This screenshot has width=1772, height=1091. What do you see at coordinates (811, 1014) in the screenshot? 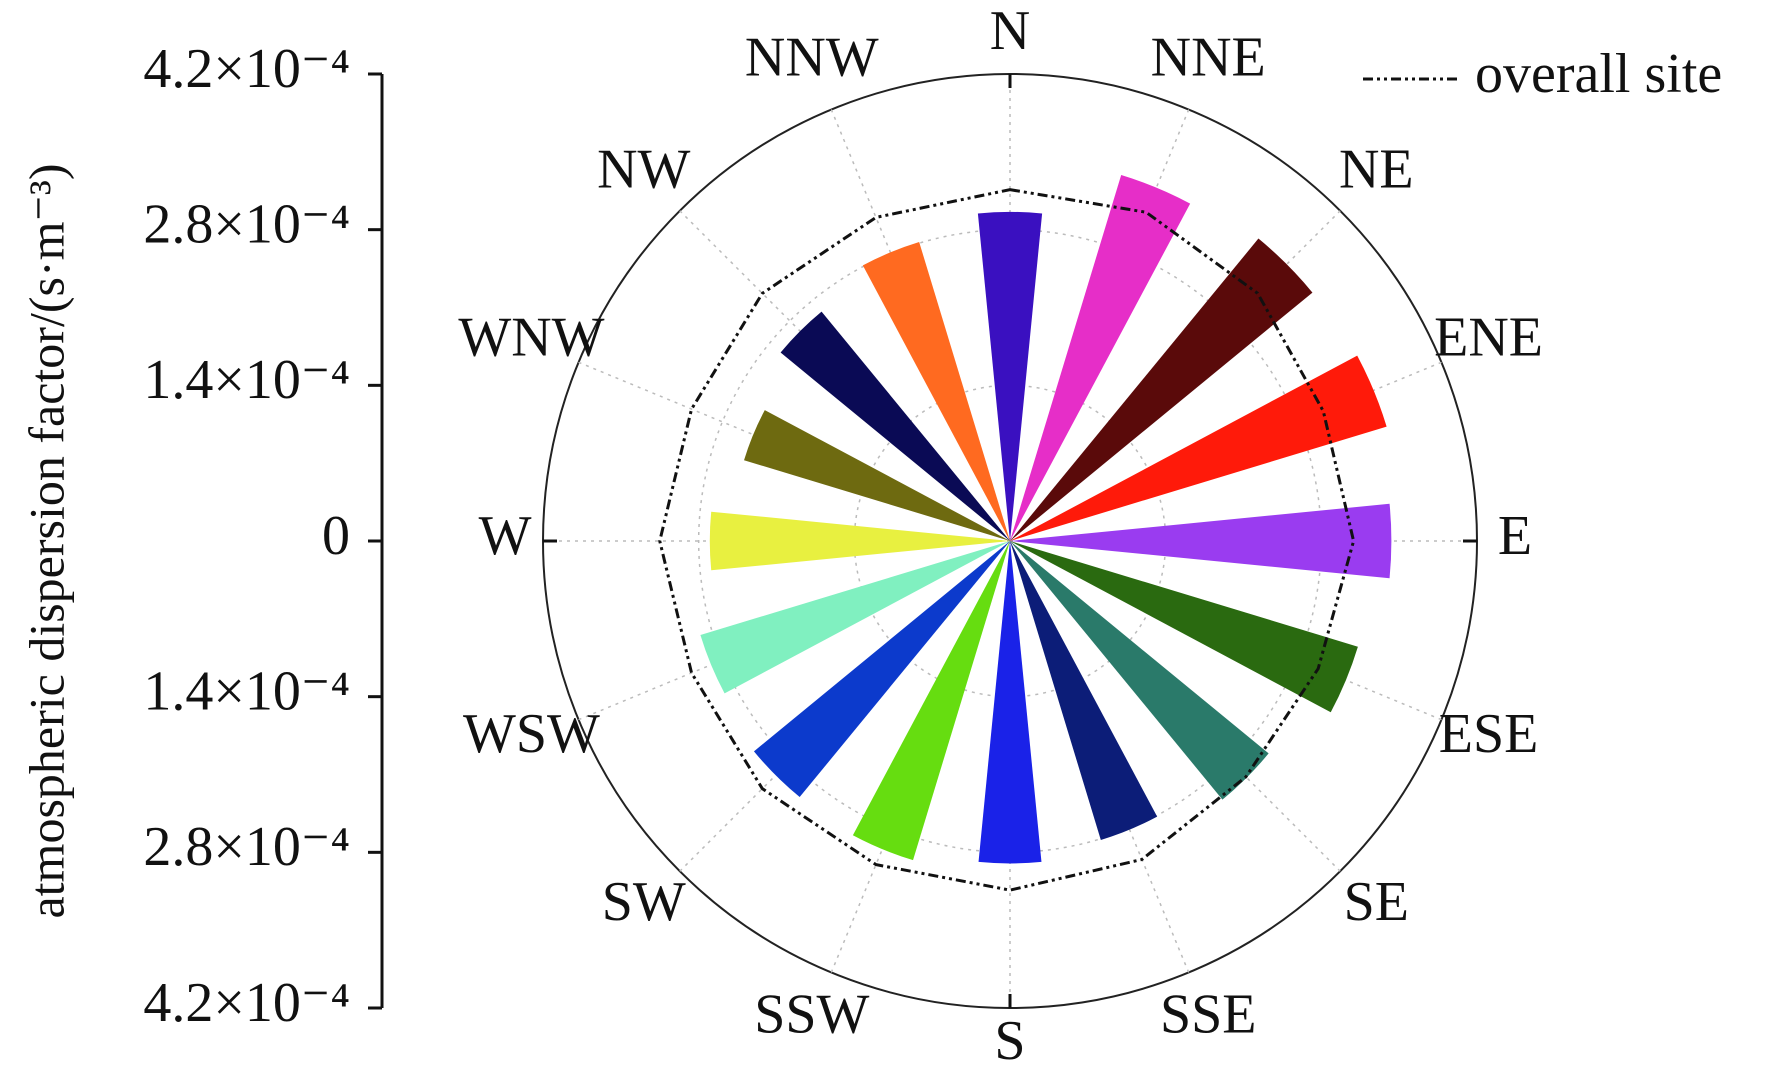
I see `direction-label: SSW` at bounding box center [811, 1014].